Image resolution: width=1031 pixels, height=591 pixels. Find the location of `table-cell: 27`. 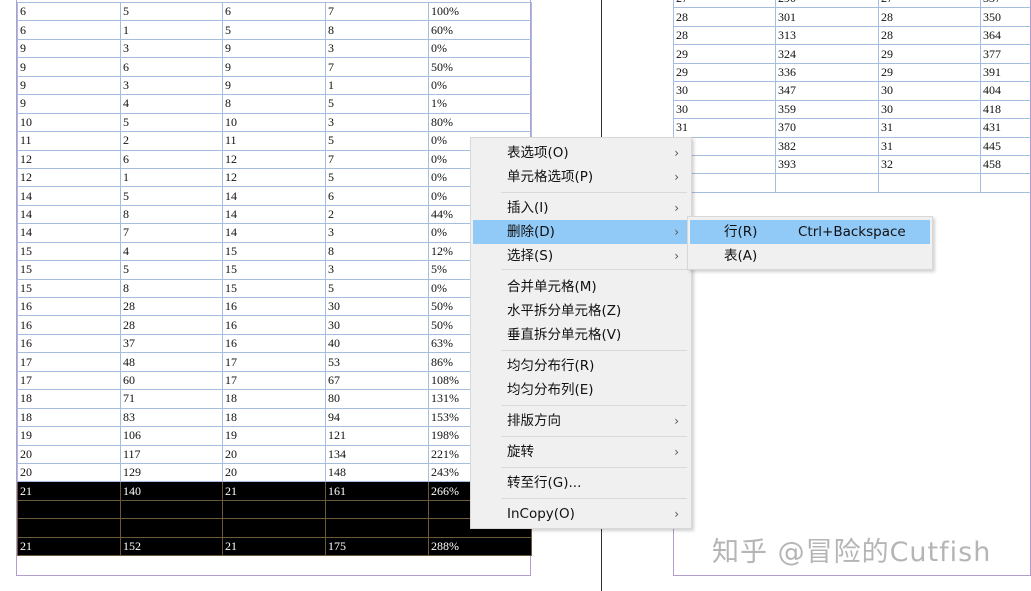

table-cell: 27 is located at coordinates (929, 4).